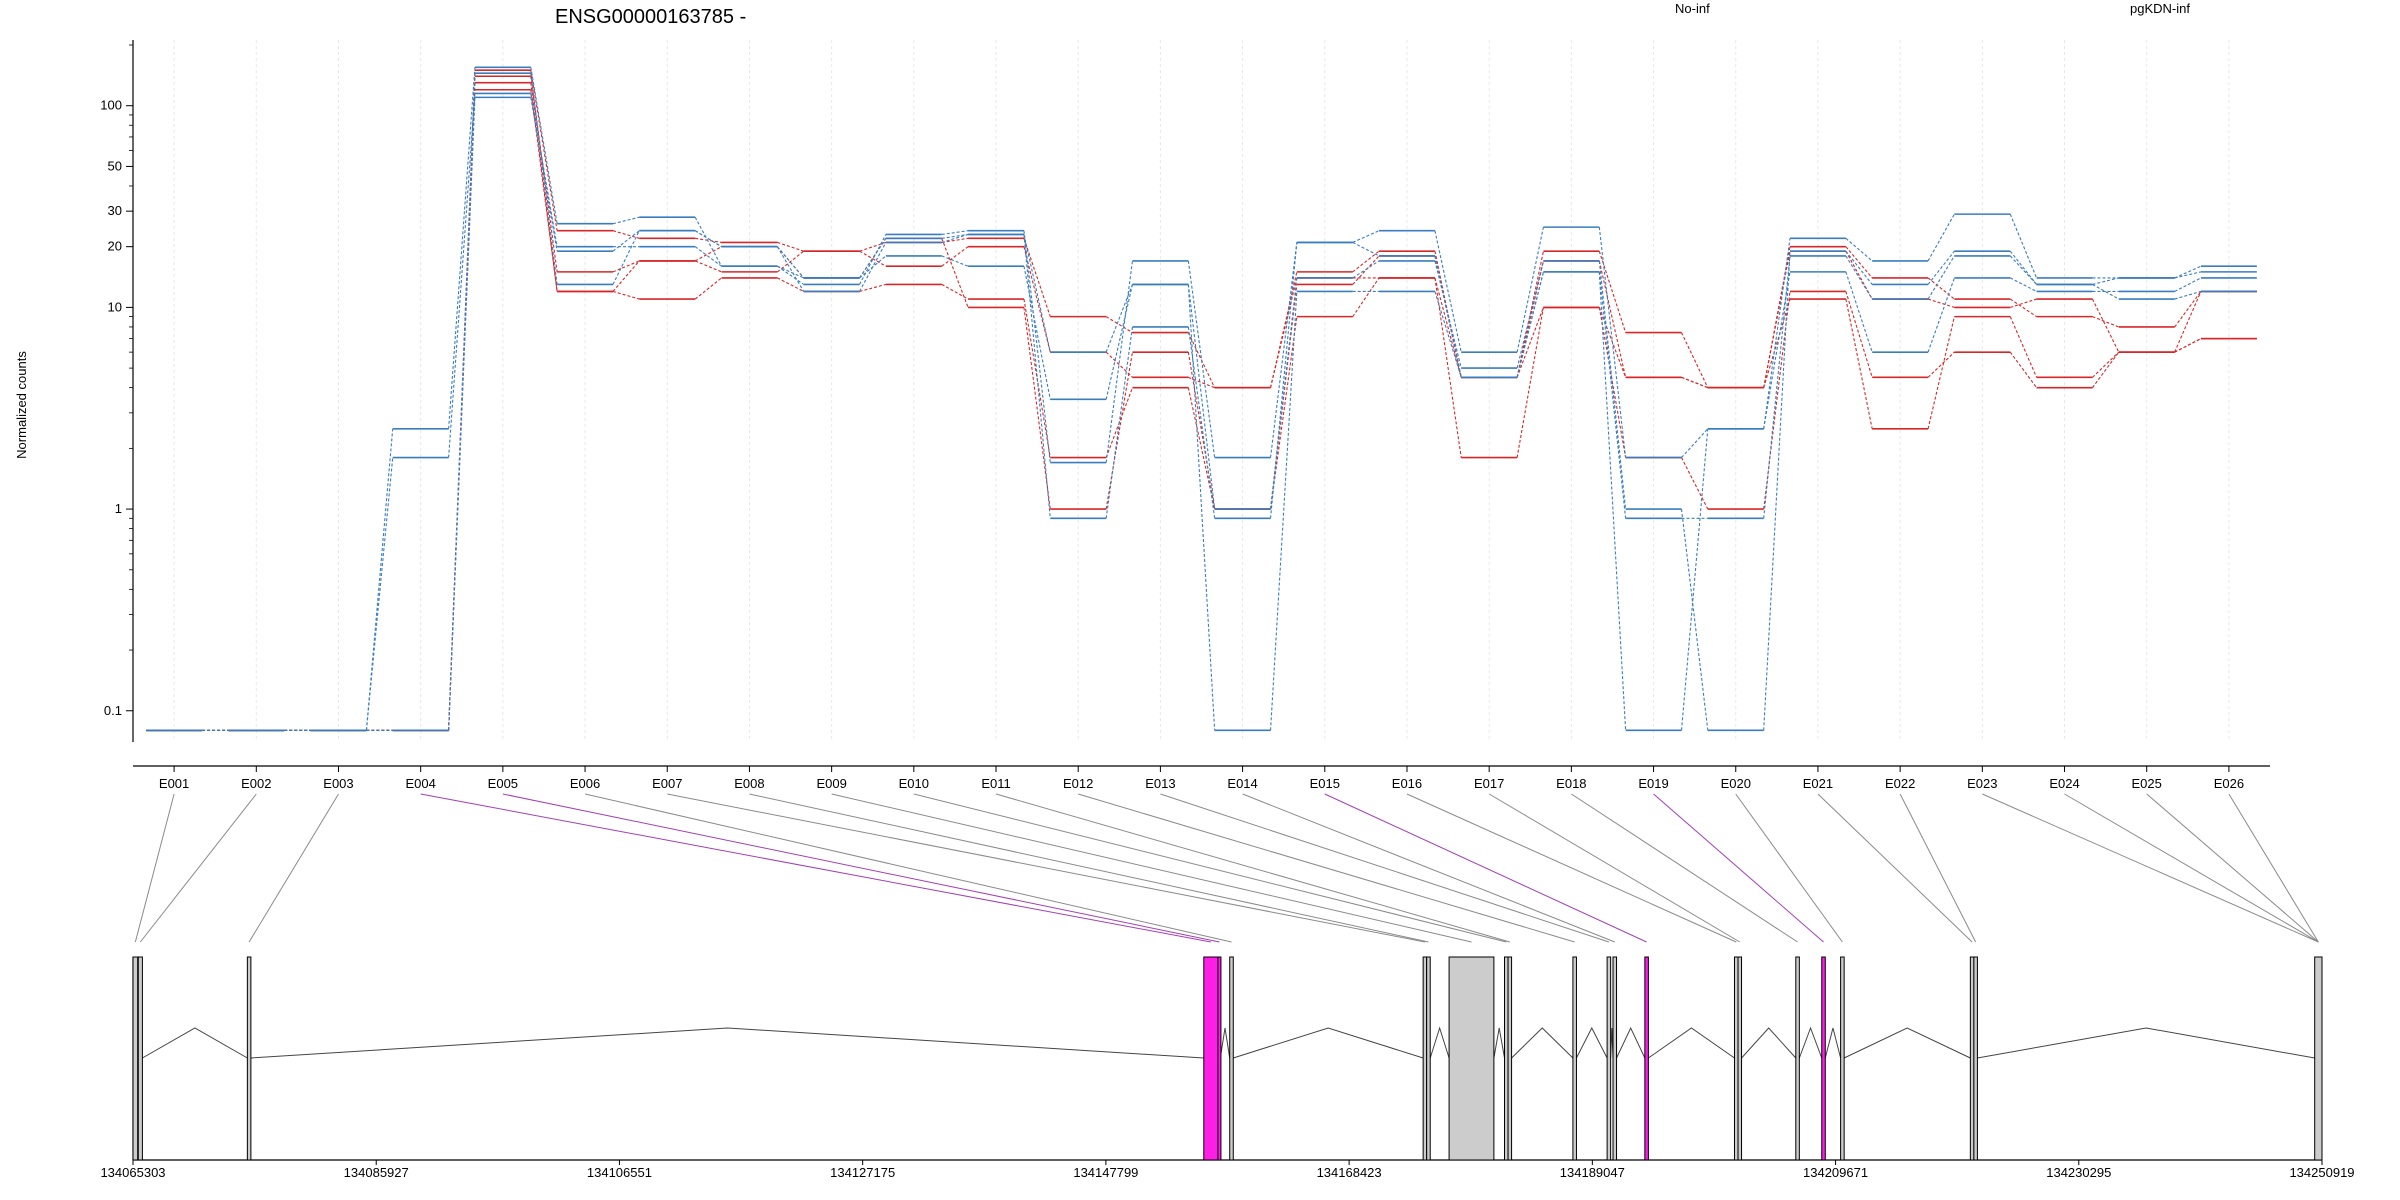 This screenshot has width=2400, height=1200. I want to click on x-tick-label: E021, so click(1818, 783).